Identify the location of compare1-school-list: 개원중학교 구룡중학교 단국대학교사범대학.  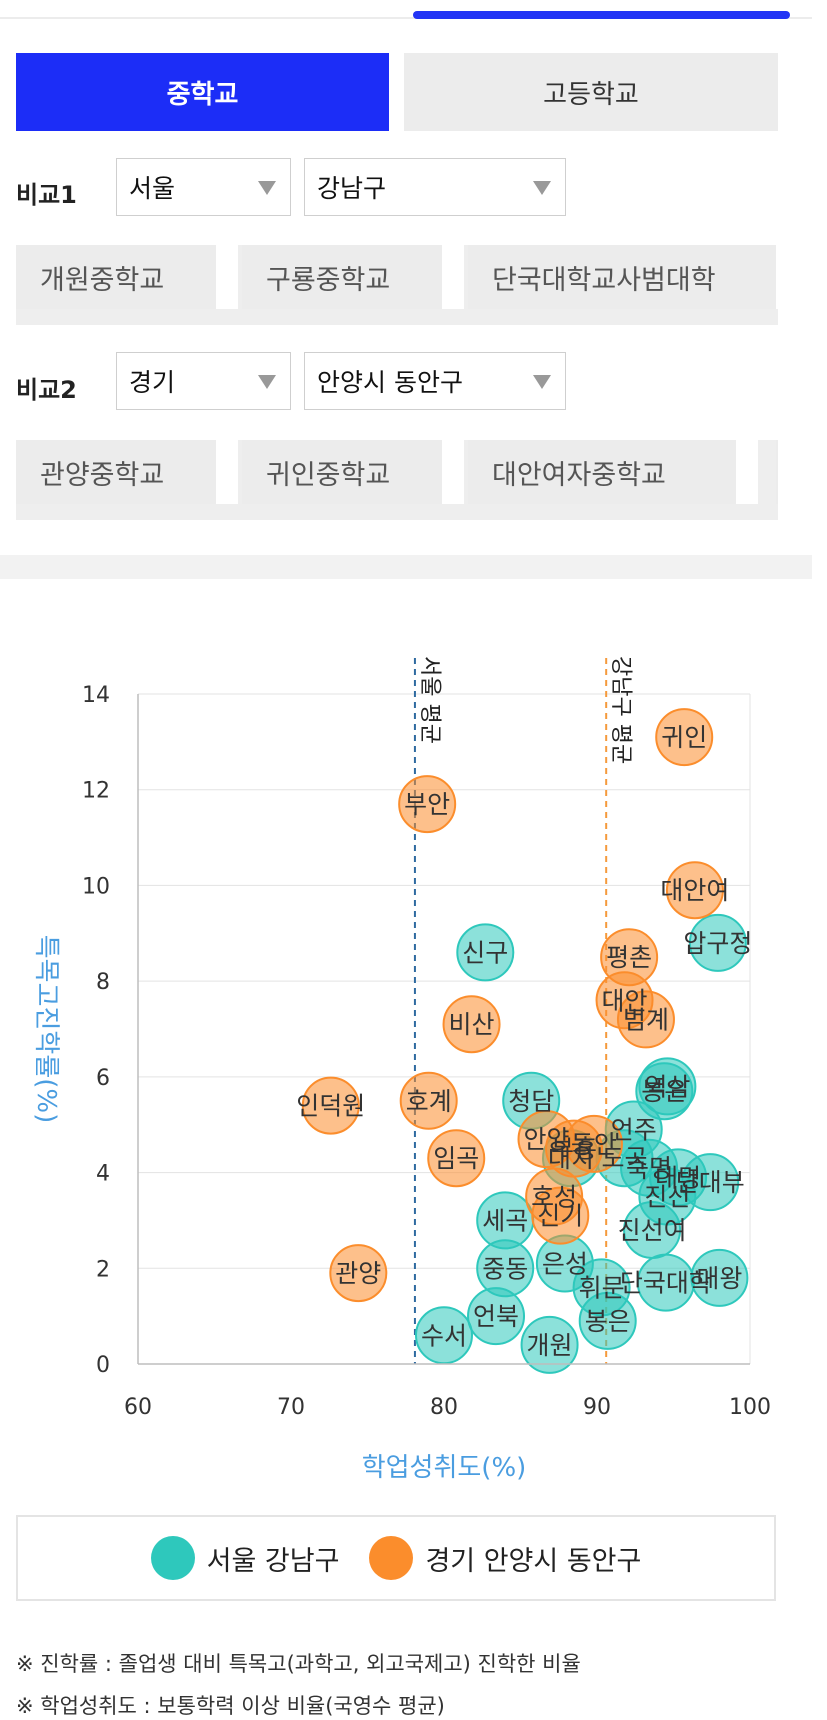
(397, 285).